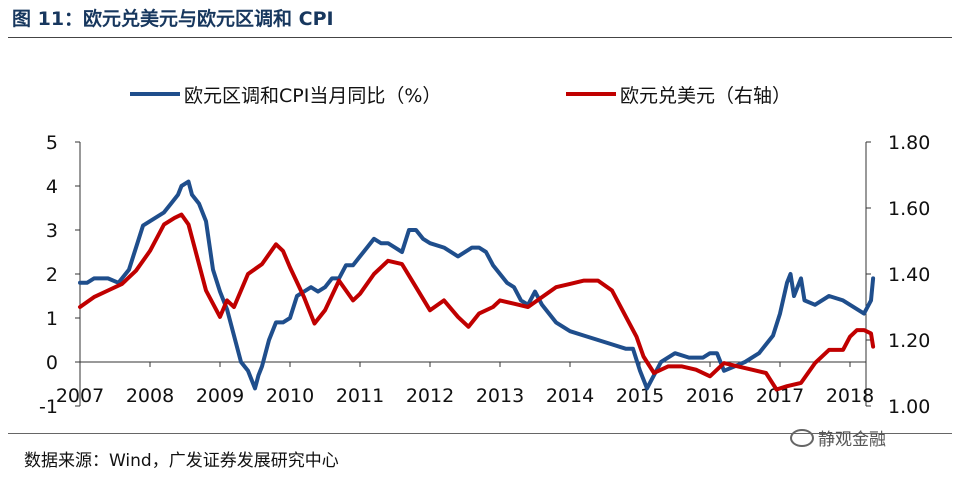 This screenshot has width=959, height=477. What do you see at coordinates (52, 231) in the screenshot?
I see `left-tick-label: 3` at bounding box center [52, 231].